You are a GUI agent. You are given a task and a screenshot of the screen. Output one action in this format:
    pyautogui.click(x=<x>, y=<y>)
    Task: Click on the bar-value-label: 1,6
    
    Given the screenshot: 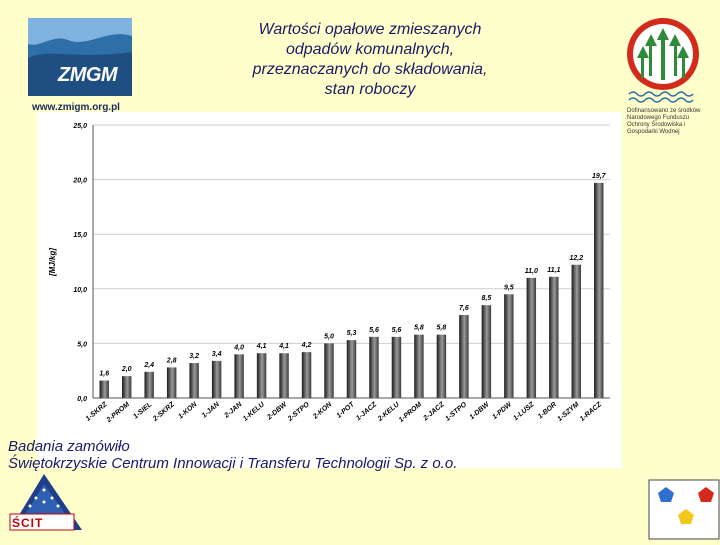 What is the action you would take?
    pyautogui.click(x=104, y=374)
    